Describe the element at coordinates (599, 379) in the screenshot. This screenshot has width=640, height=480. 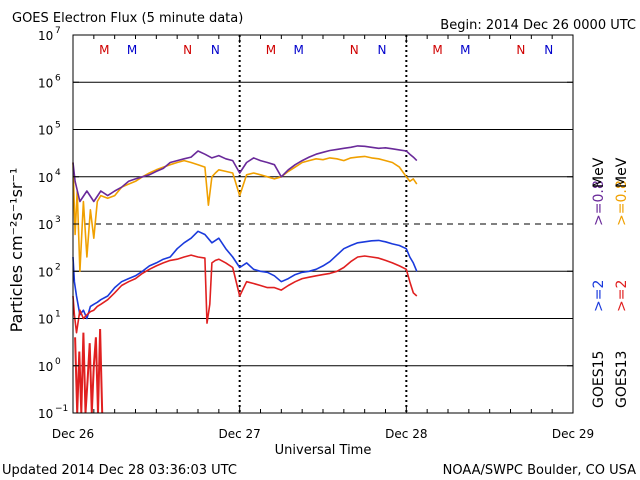
I see `legend-label: GOES15` at that location.